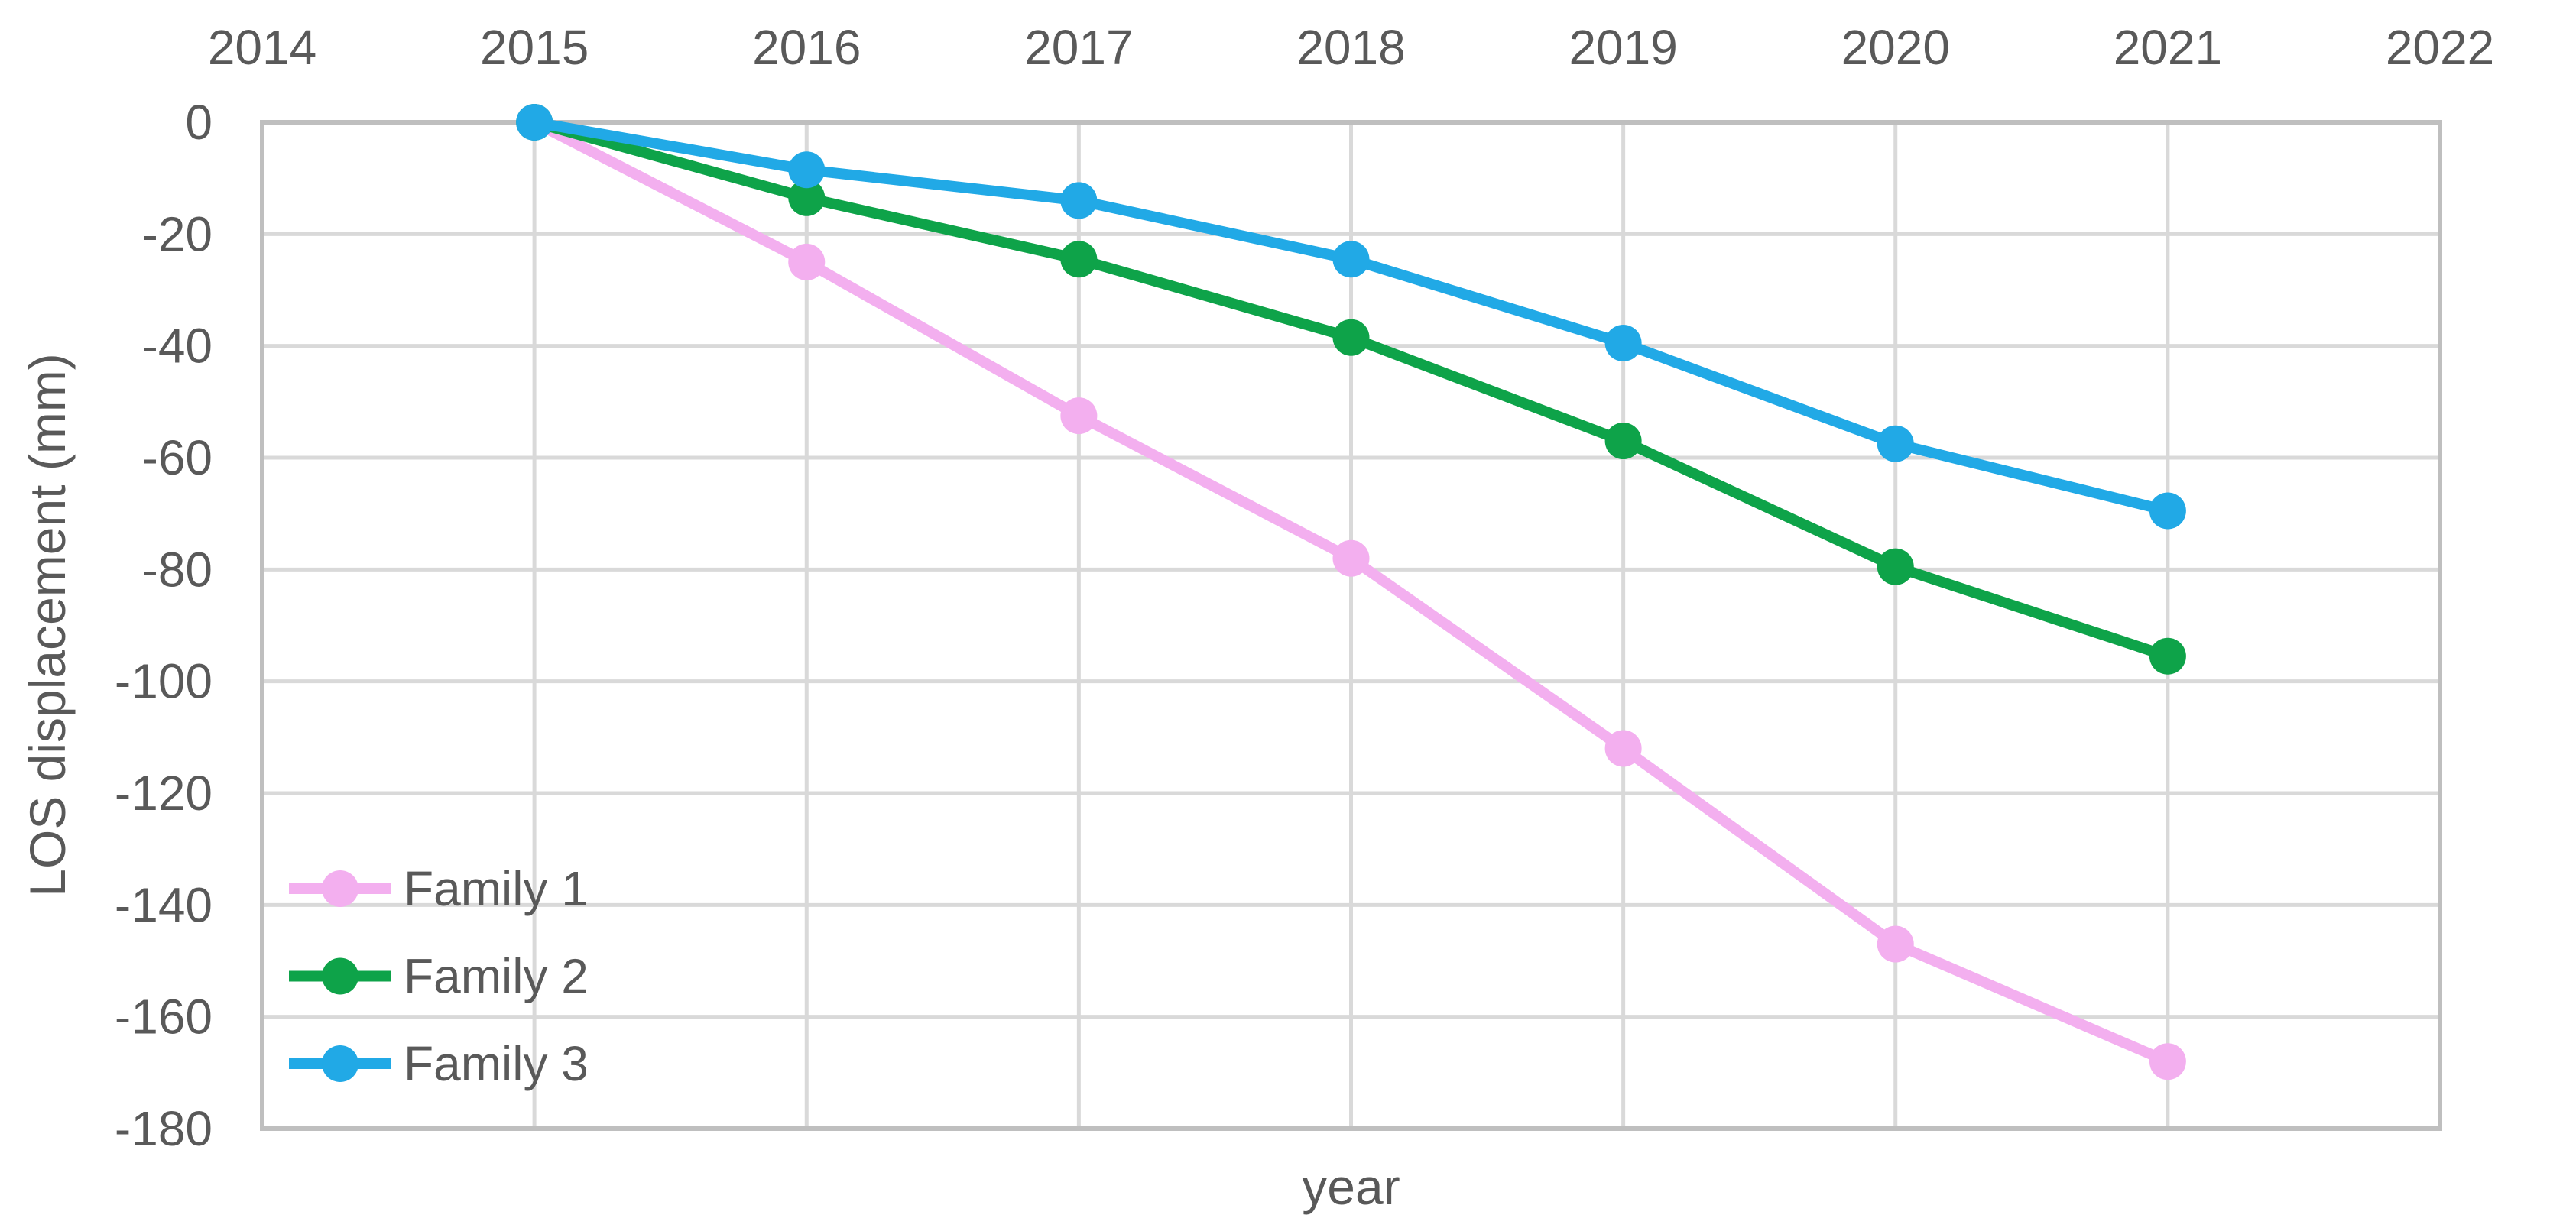  I want to click on legend-item-family-3: Family 3, so click(439, 1063).